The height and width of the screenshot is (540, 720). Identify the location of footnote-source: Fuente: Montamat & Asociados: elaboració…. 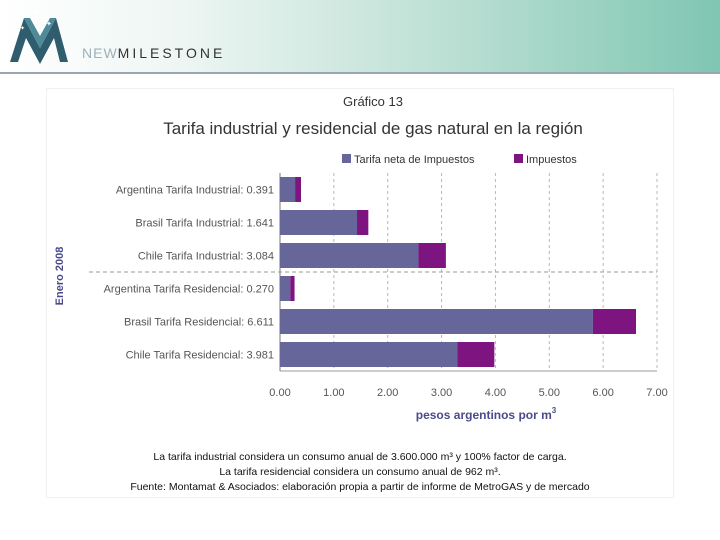
(360, 487).